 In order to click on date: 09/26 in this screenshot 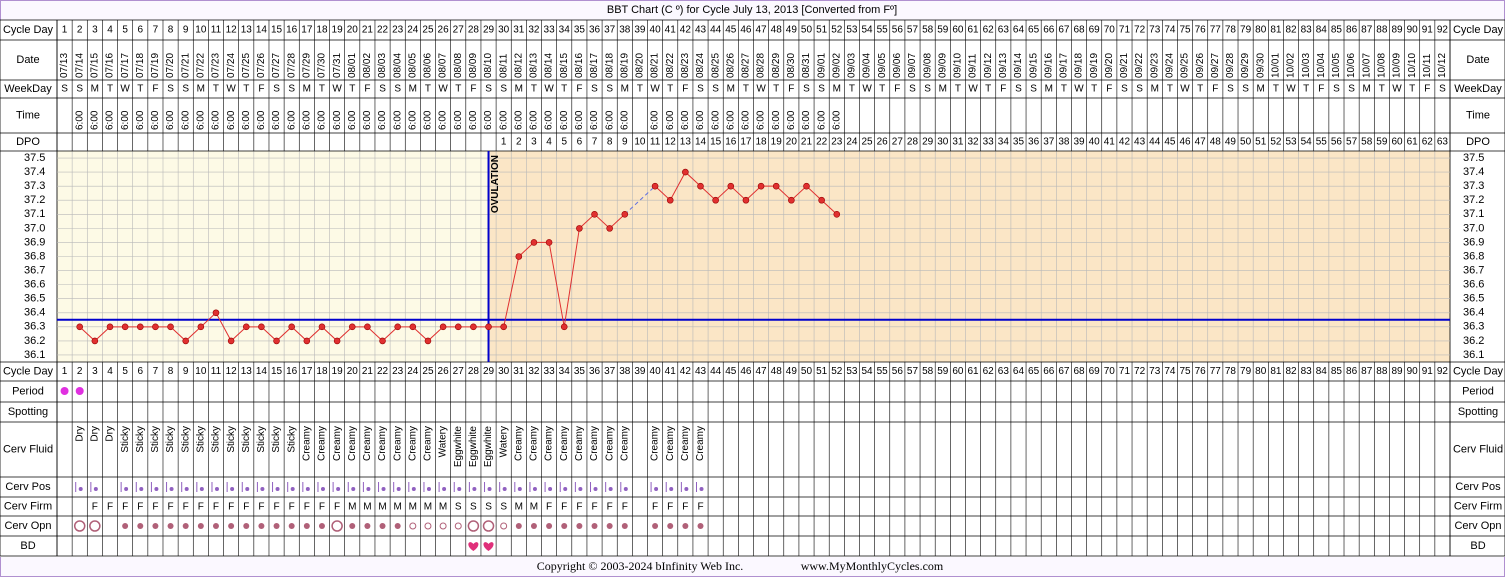, I will do `click(1200, 65)`.